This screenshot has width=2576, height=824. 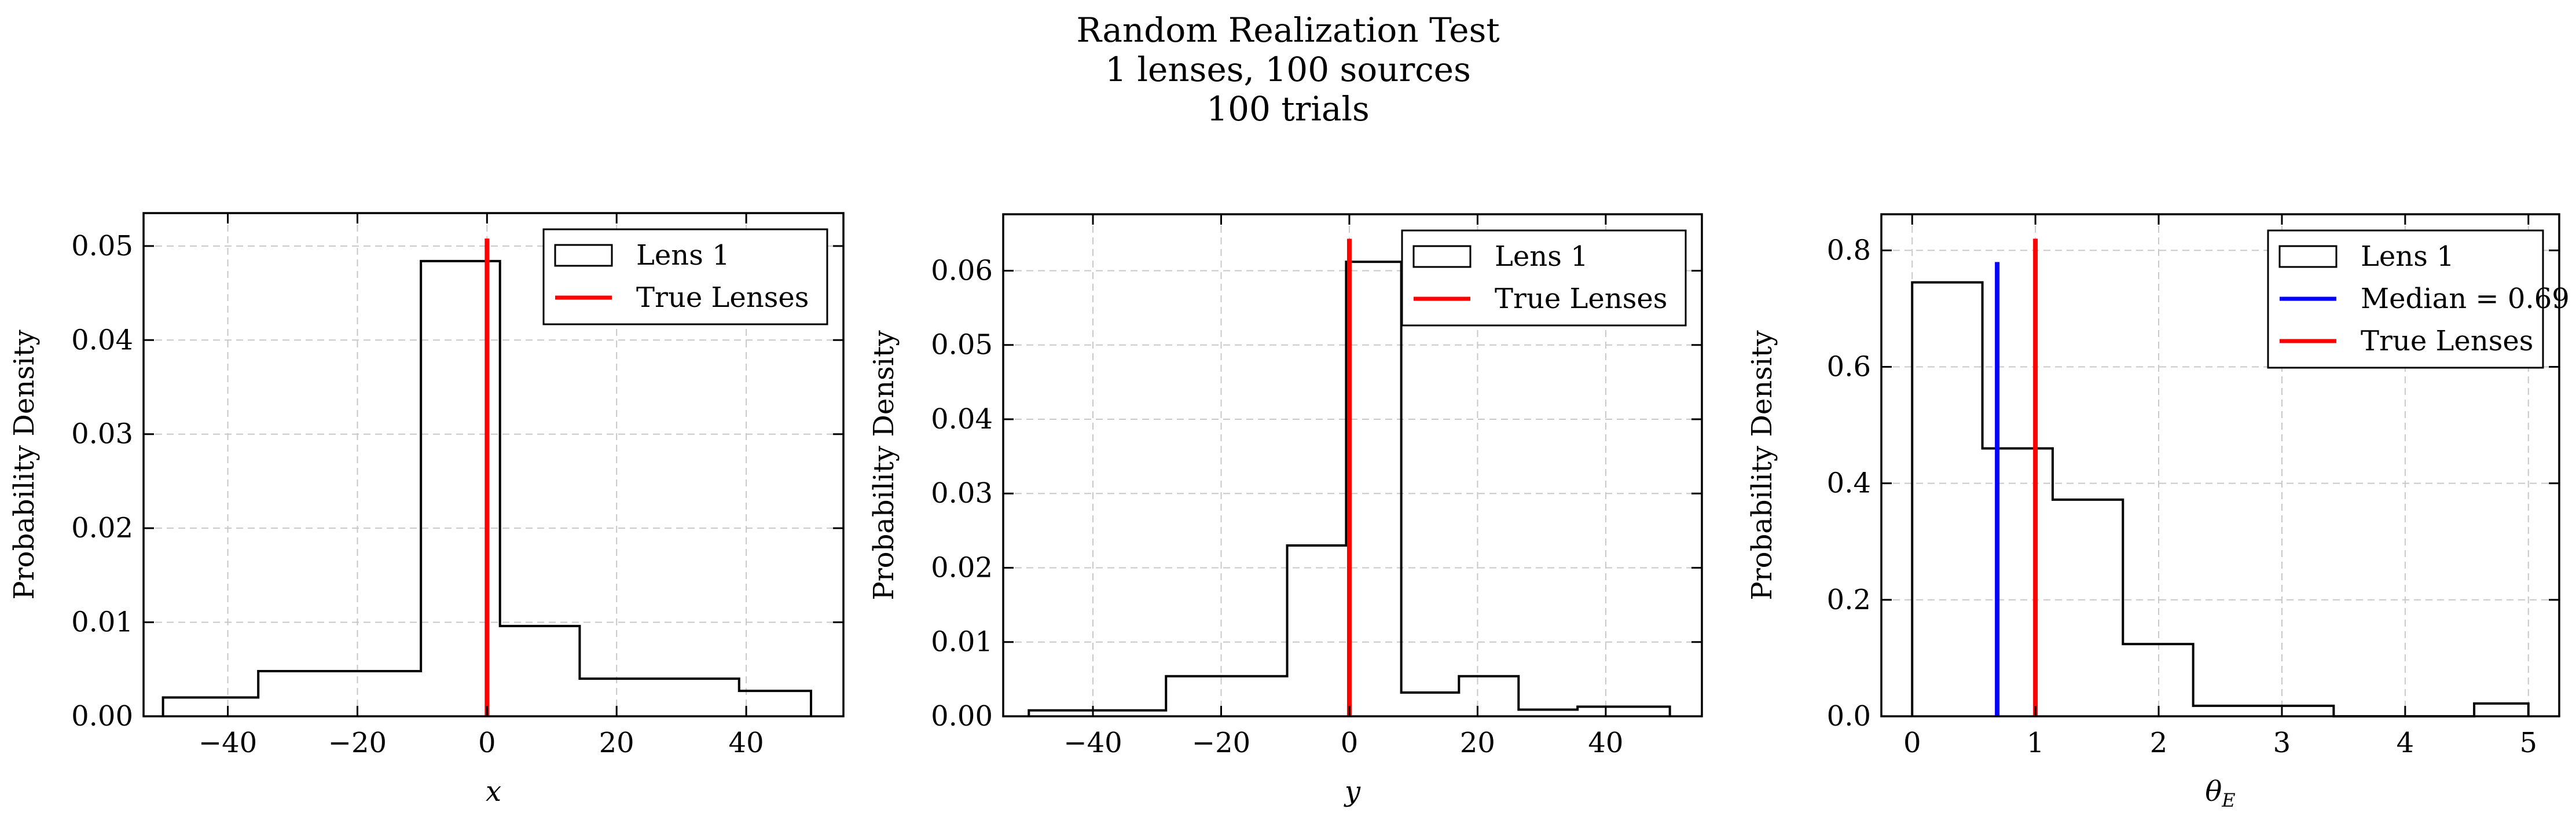 I want to click on figure-title-line-3: 100 trials, so click(x=1288, y=109).